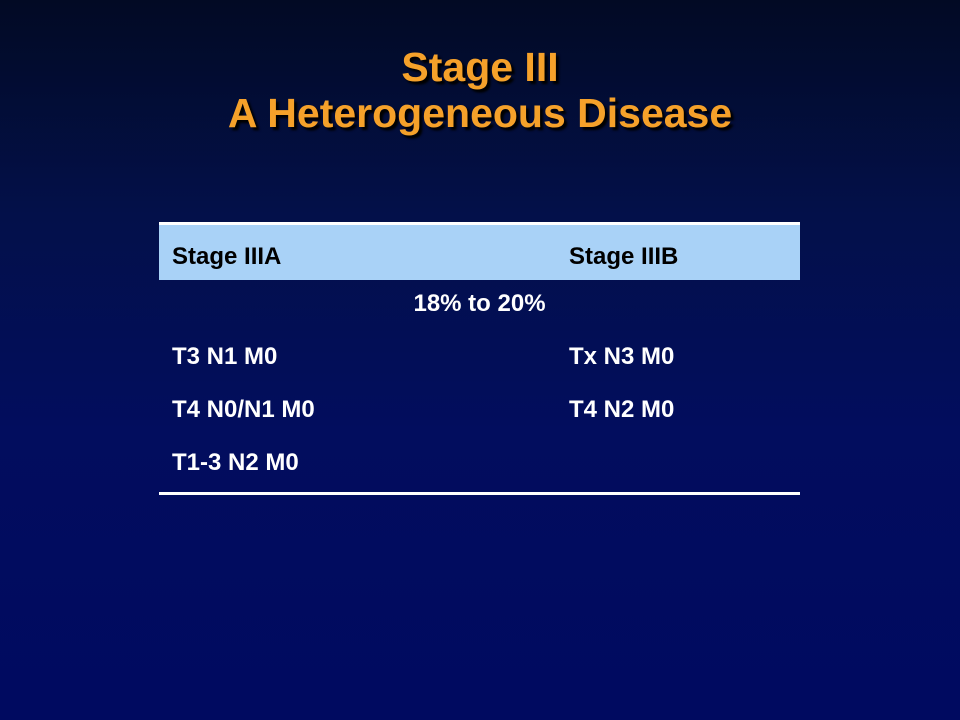 The height and width of the screenshot is (720, 960). What do you see at coordinates (622, 356) in the screenshot?
I see `table-cell-iiib: Tx N3 M0` at bounding box center [622, 356].